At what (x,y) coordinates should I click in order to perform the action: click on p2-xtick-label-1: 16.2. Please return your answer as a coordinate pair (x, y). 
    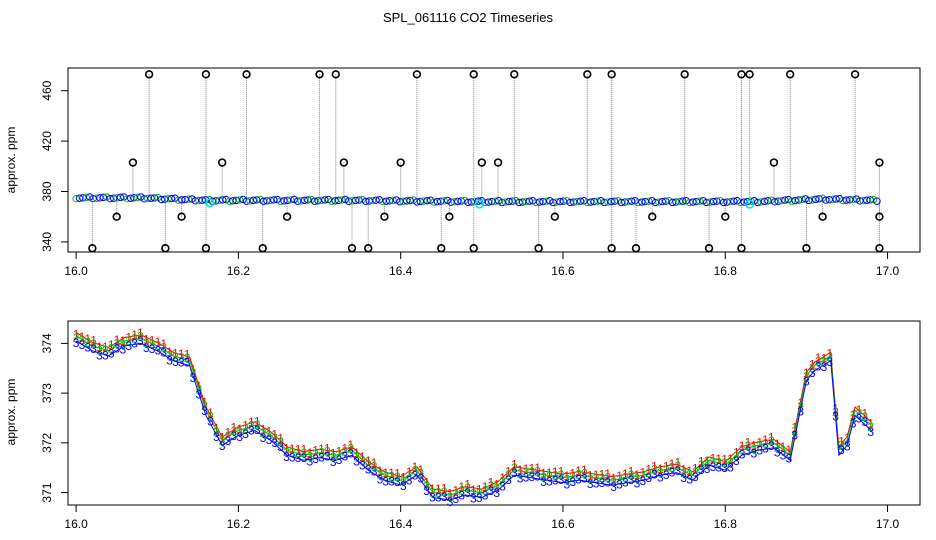
    Looking at the image, I should click on (239, 524).